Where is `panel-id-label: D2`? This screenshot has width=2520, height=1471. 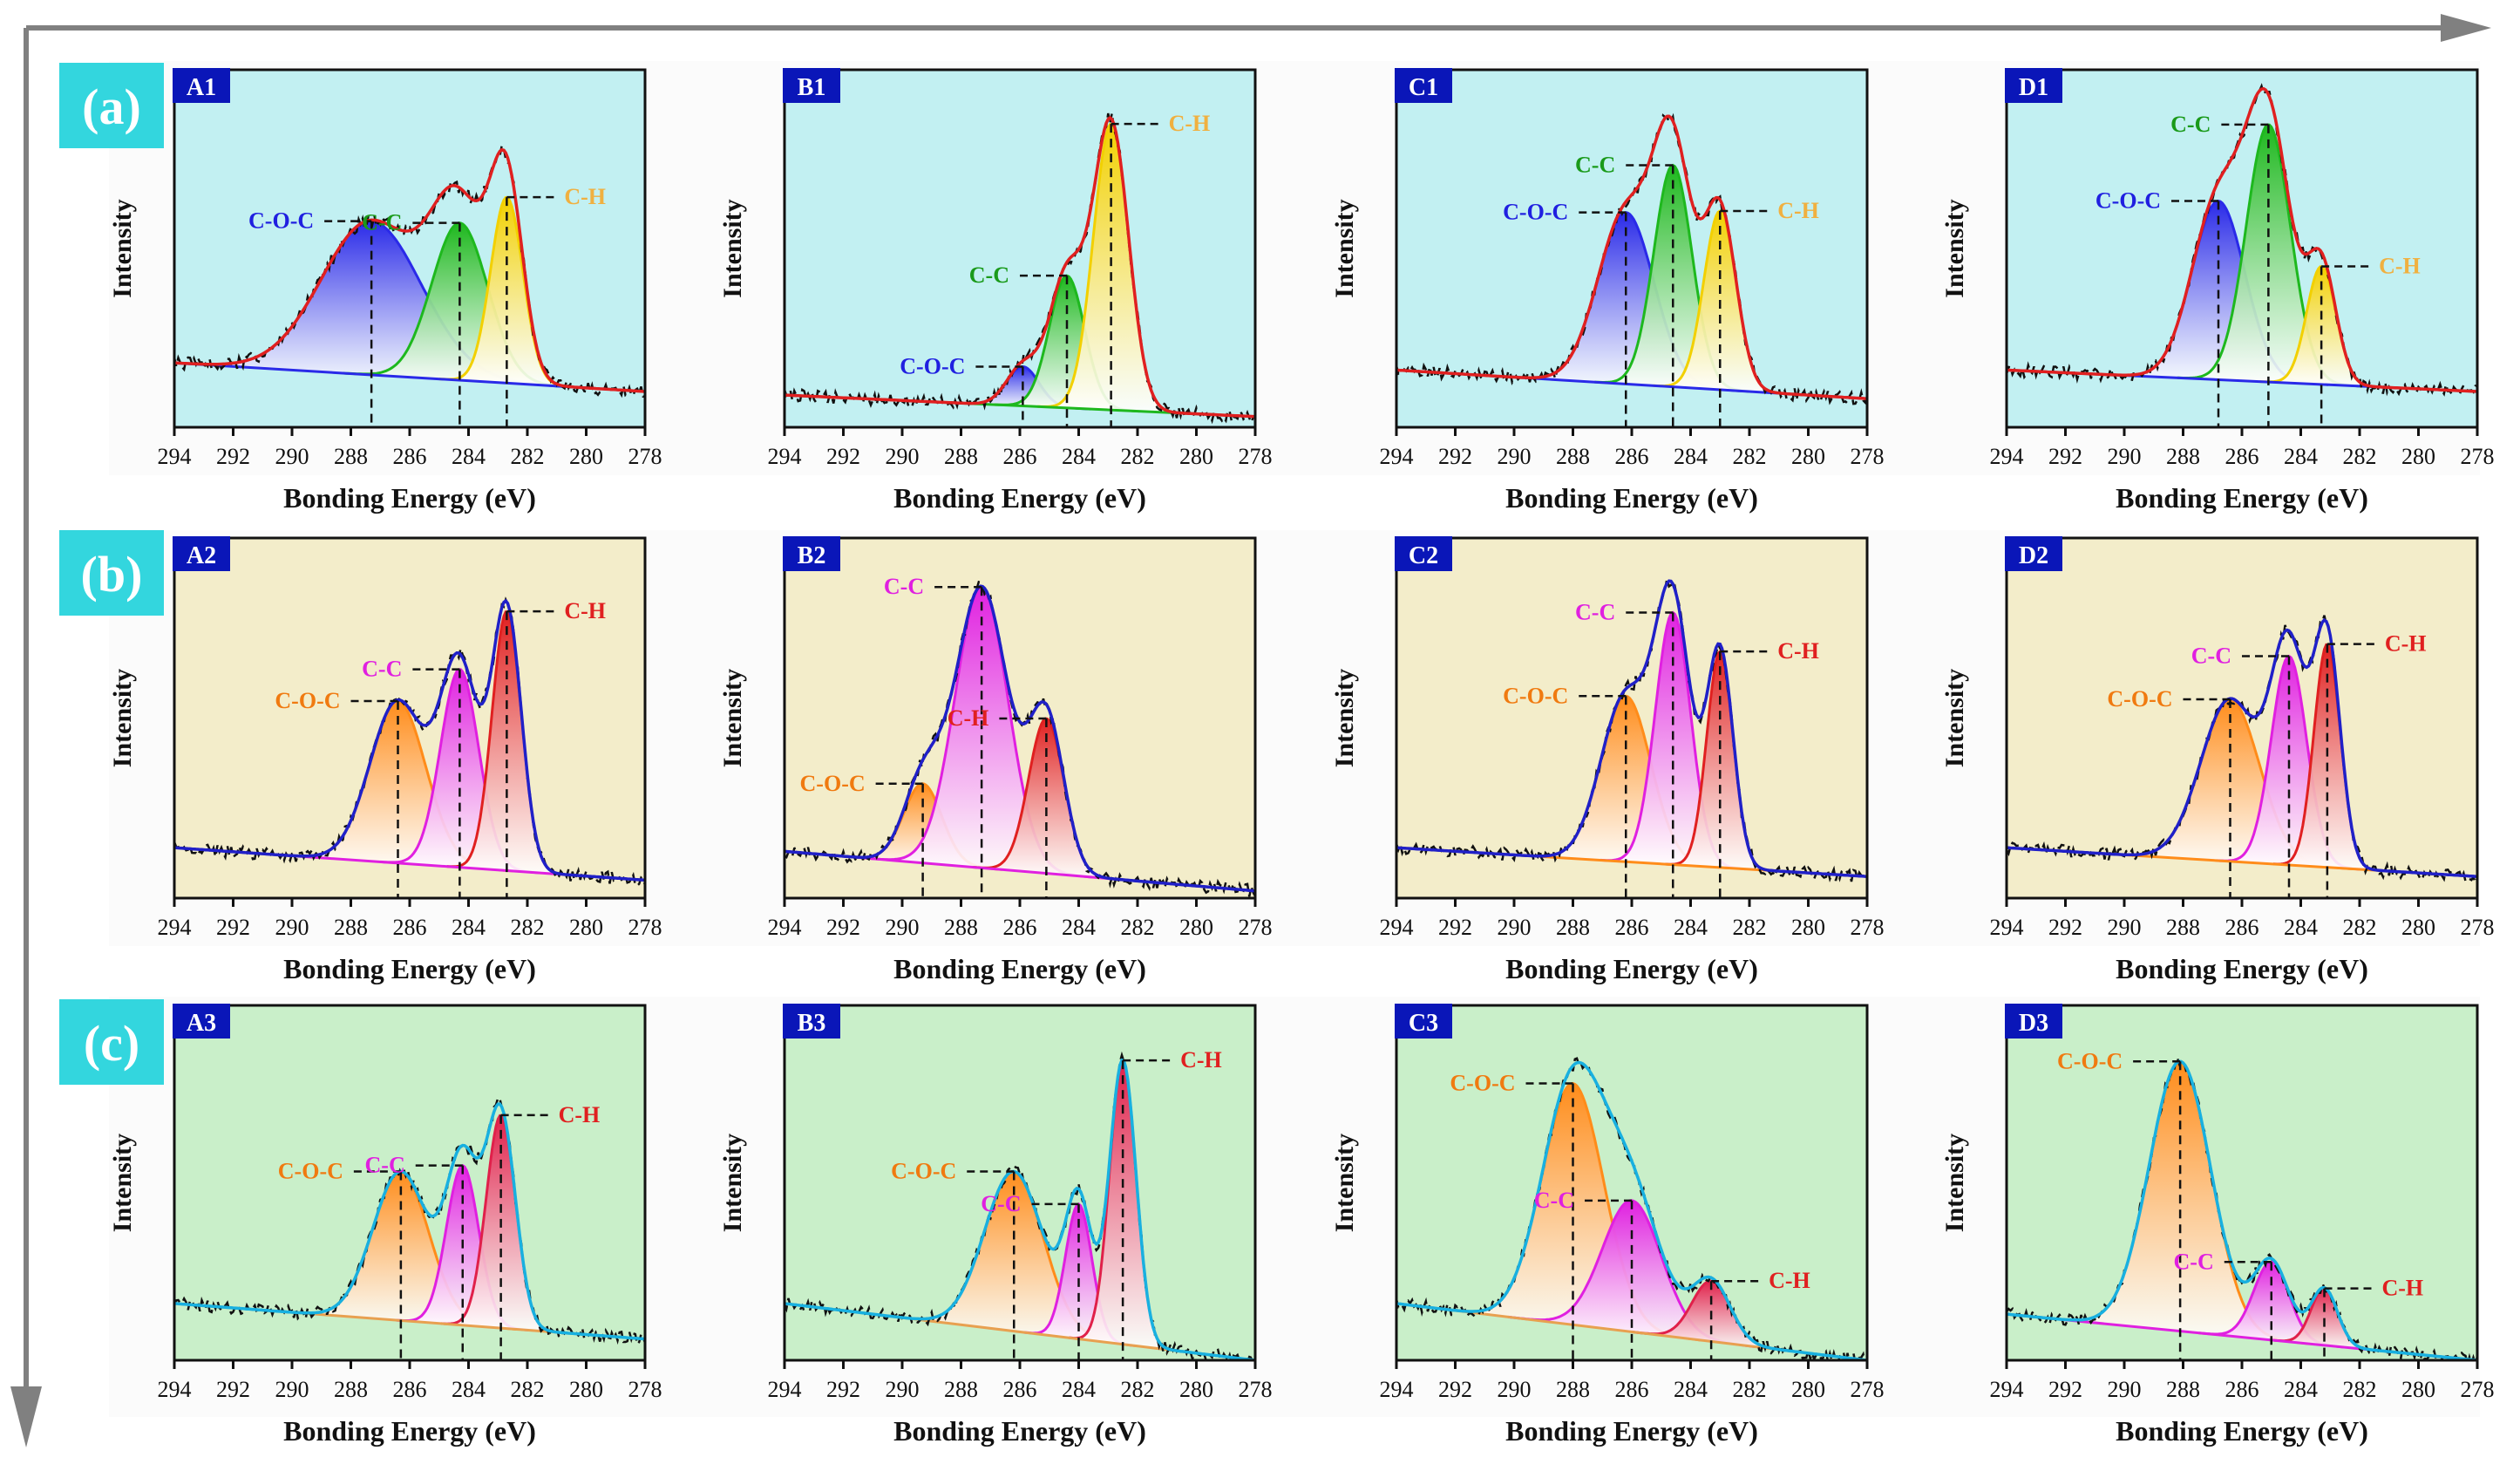 panel-id-label: D2 is located at coordinates (2033, 556).